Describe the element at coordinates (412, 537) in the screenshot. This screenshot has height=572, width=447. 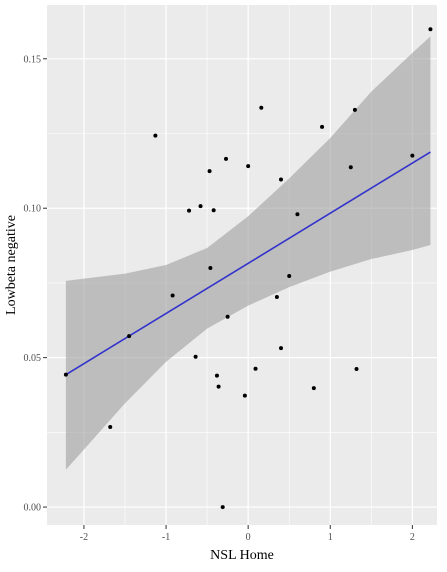
I see `x-tick-label: 2` at that location.